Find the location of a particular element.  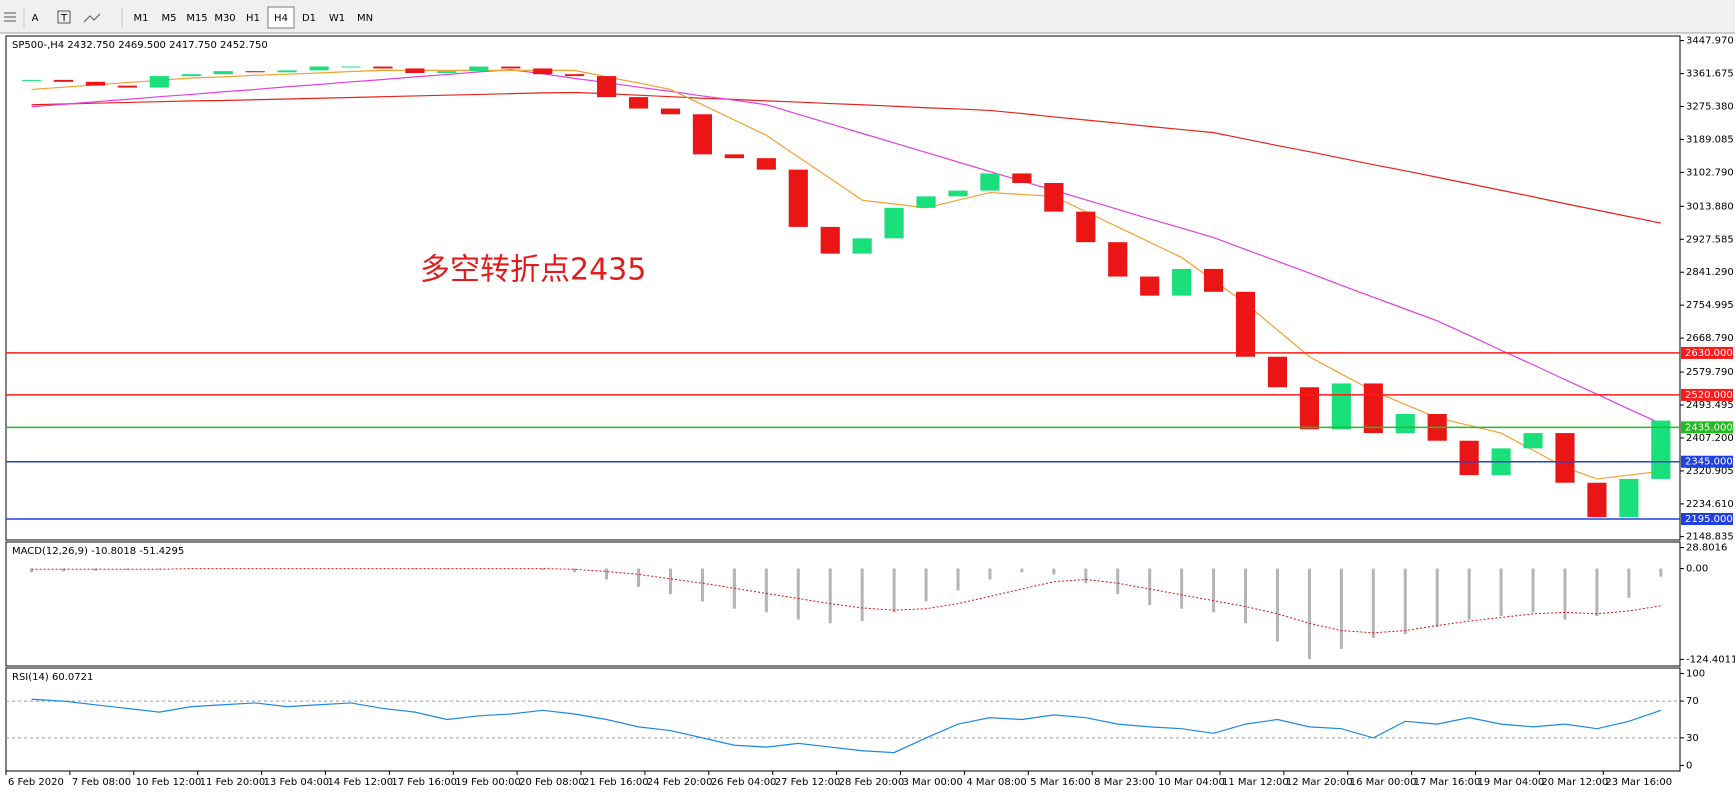

x-tick-label: 20 Feb 08:00 is located at coordinates (552, 782).